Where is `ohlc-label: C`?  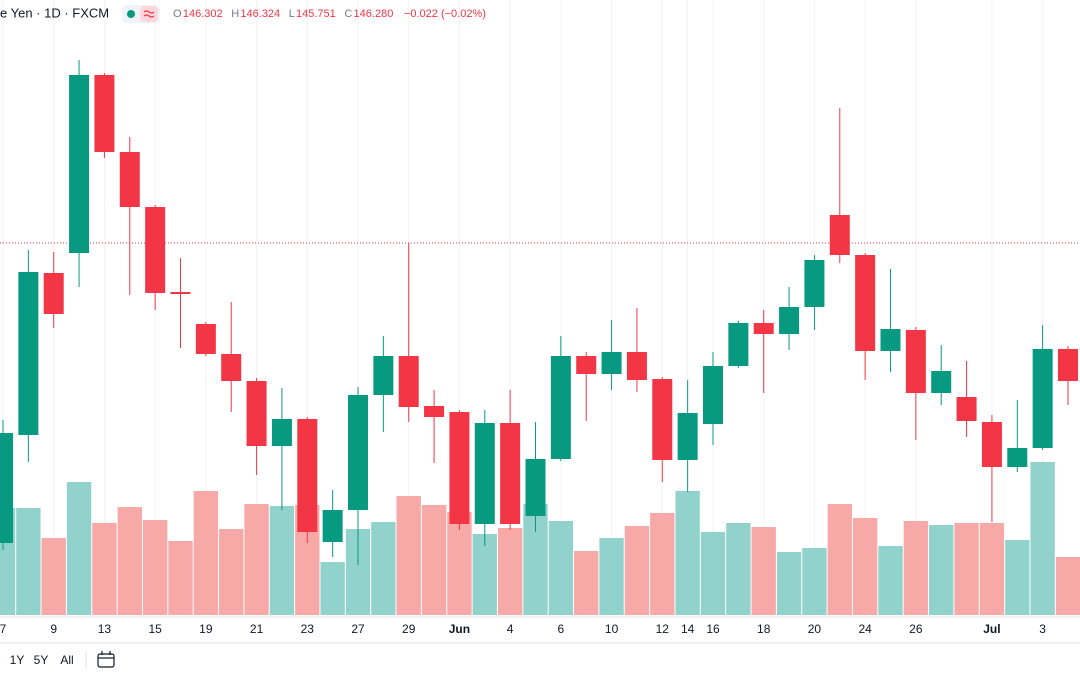
ohlc-label: C is located at coordinates (348, 14).